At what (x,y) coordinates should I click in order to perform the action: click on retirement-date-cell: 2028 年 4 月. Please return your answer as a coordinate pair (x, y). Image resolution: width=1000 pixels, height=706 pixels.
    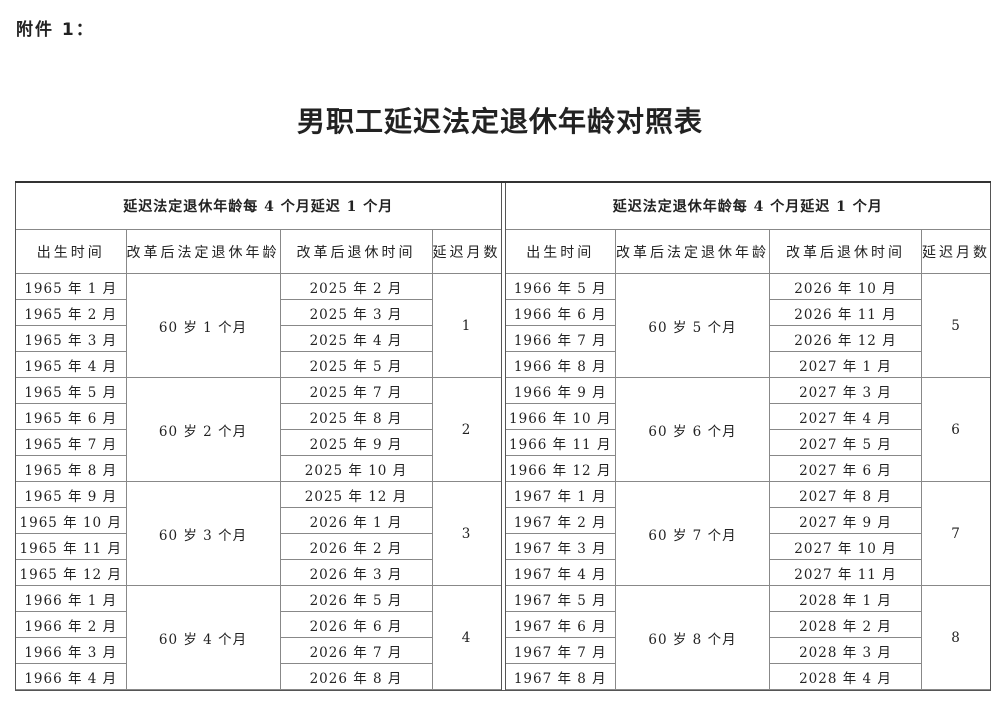
    Looking at the image, I should click on (845, 676).